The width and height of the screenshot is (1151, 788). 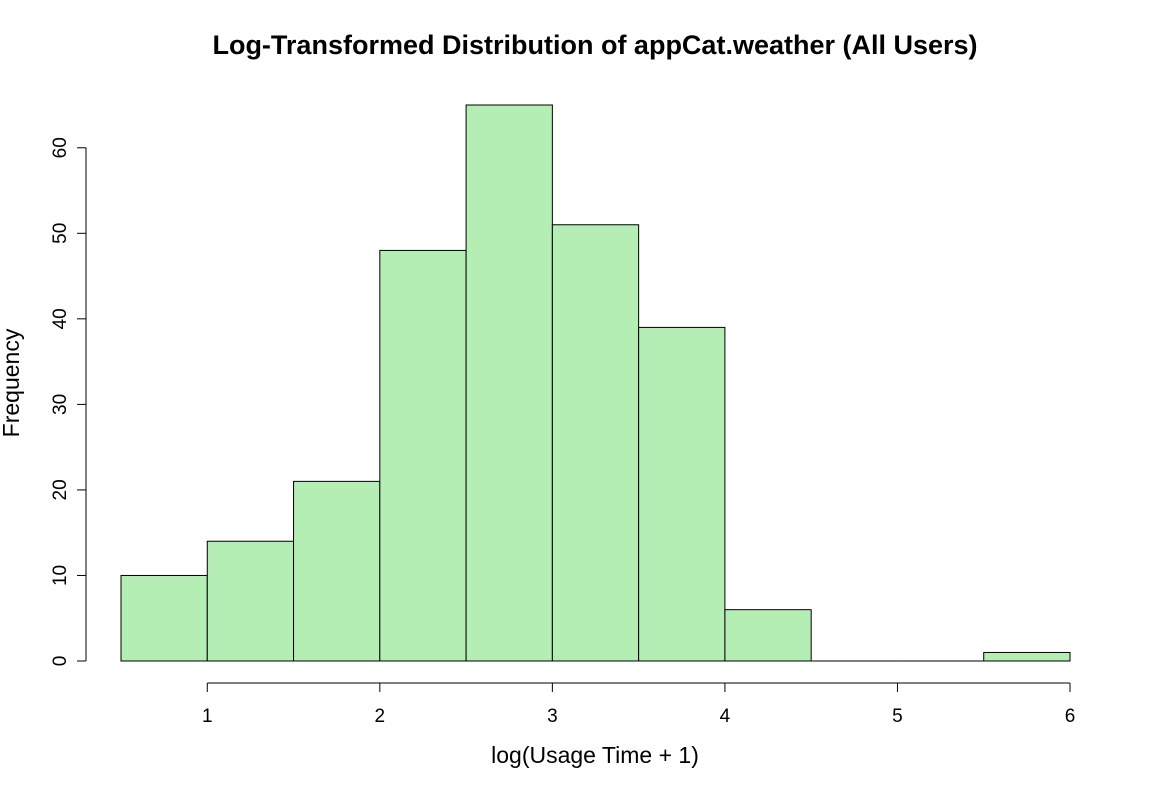 I want to click on y-tick-label: 20, so click(x=60, y=489).